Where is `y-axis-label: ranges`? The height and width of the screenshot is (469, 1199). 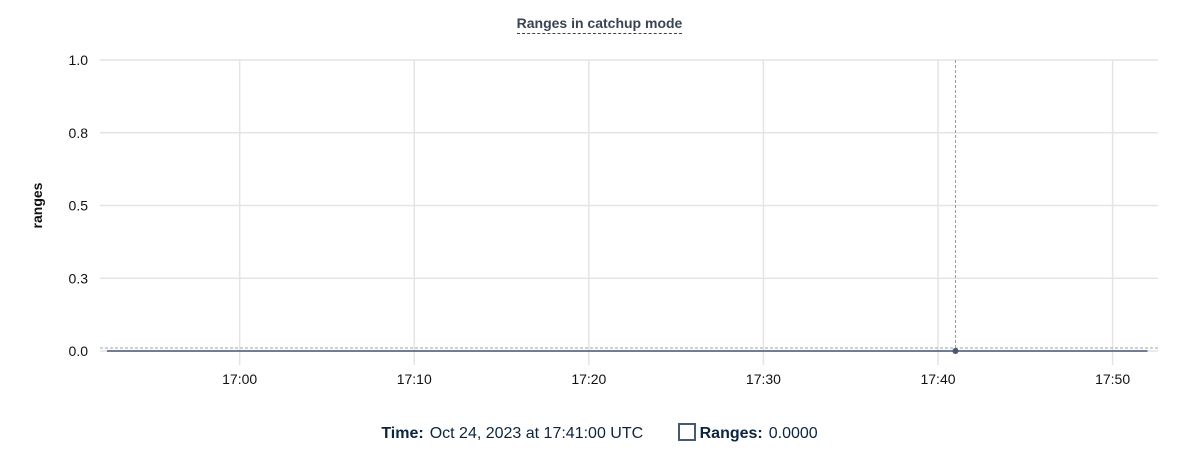
y-axis-label: ranges is located at coordinates (37, 205).